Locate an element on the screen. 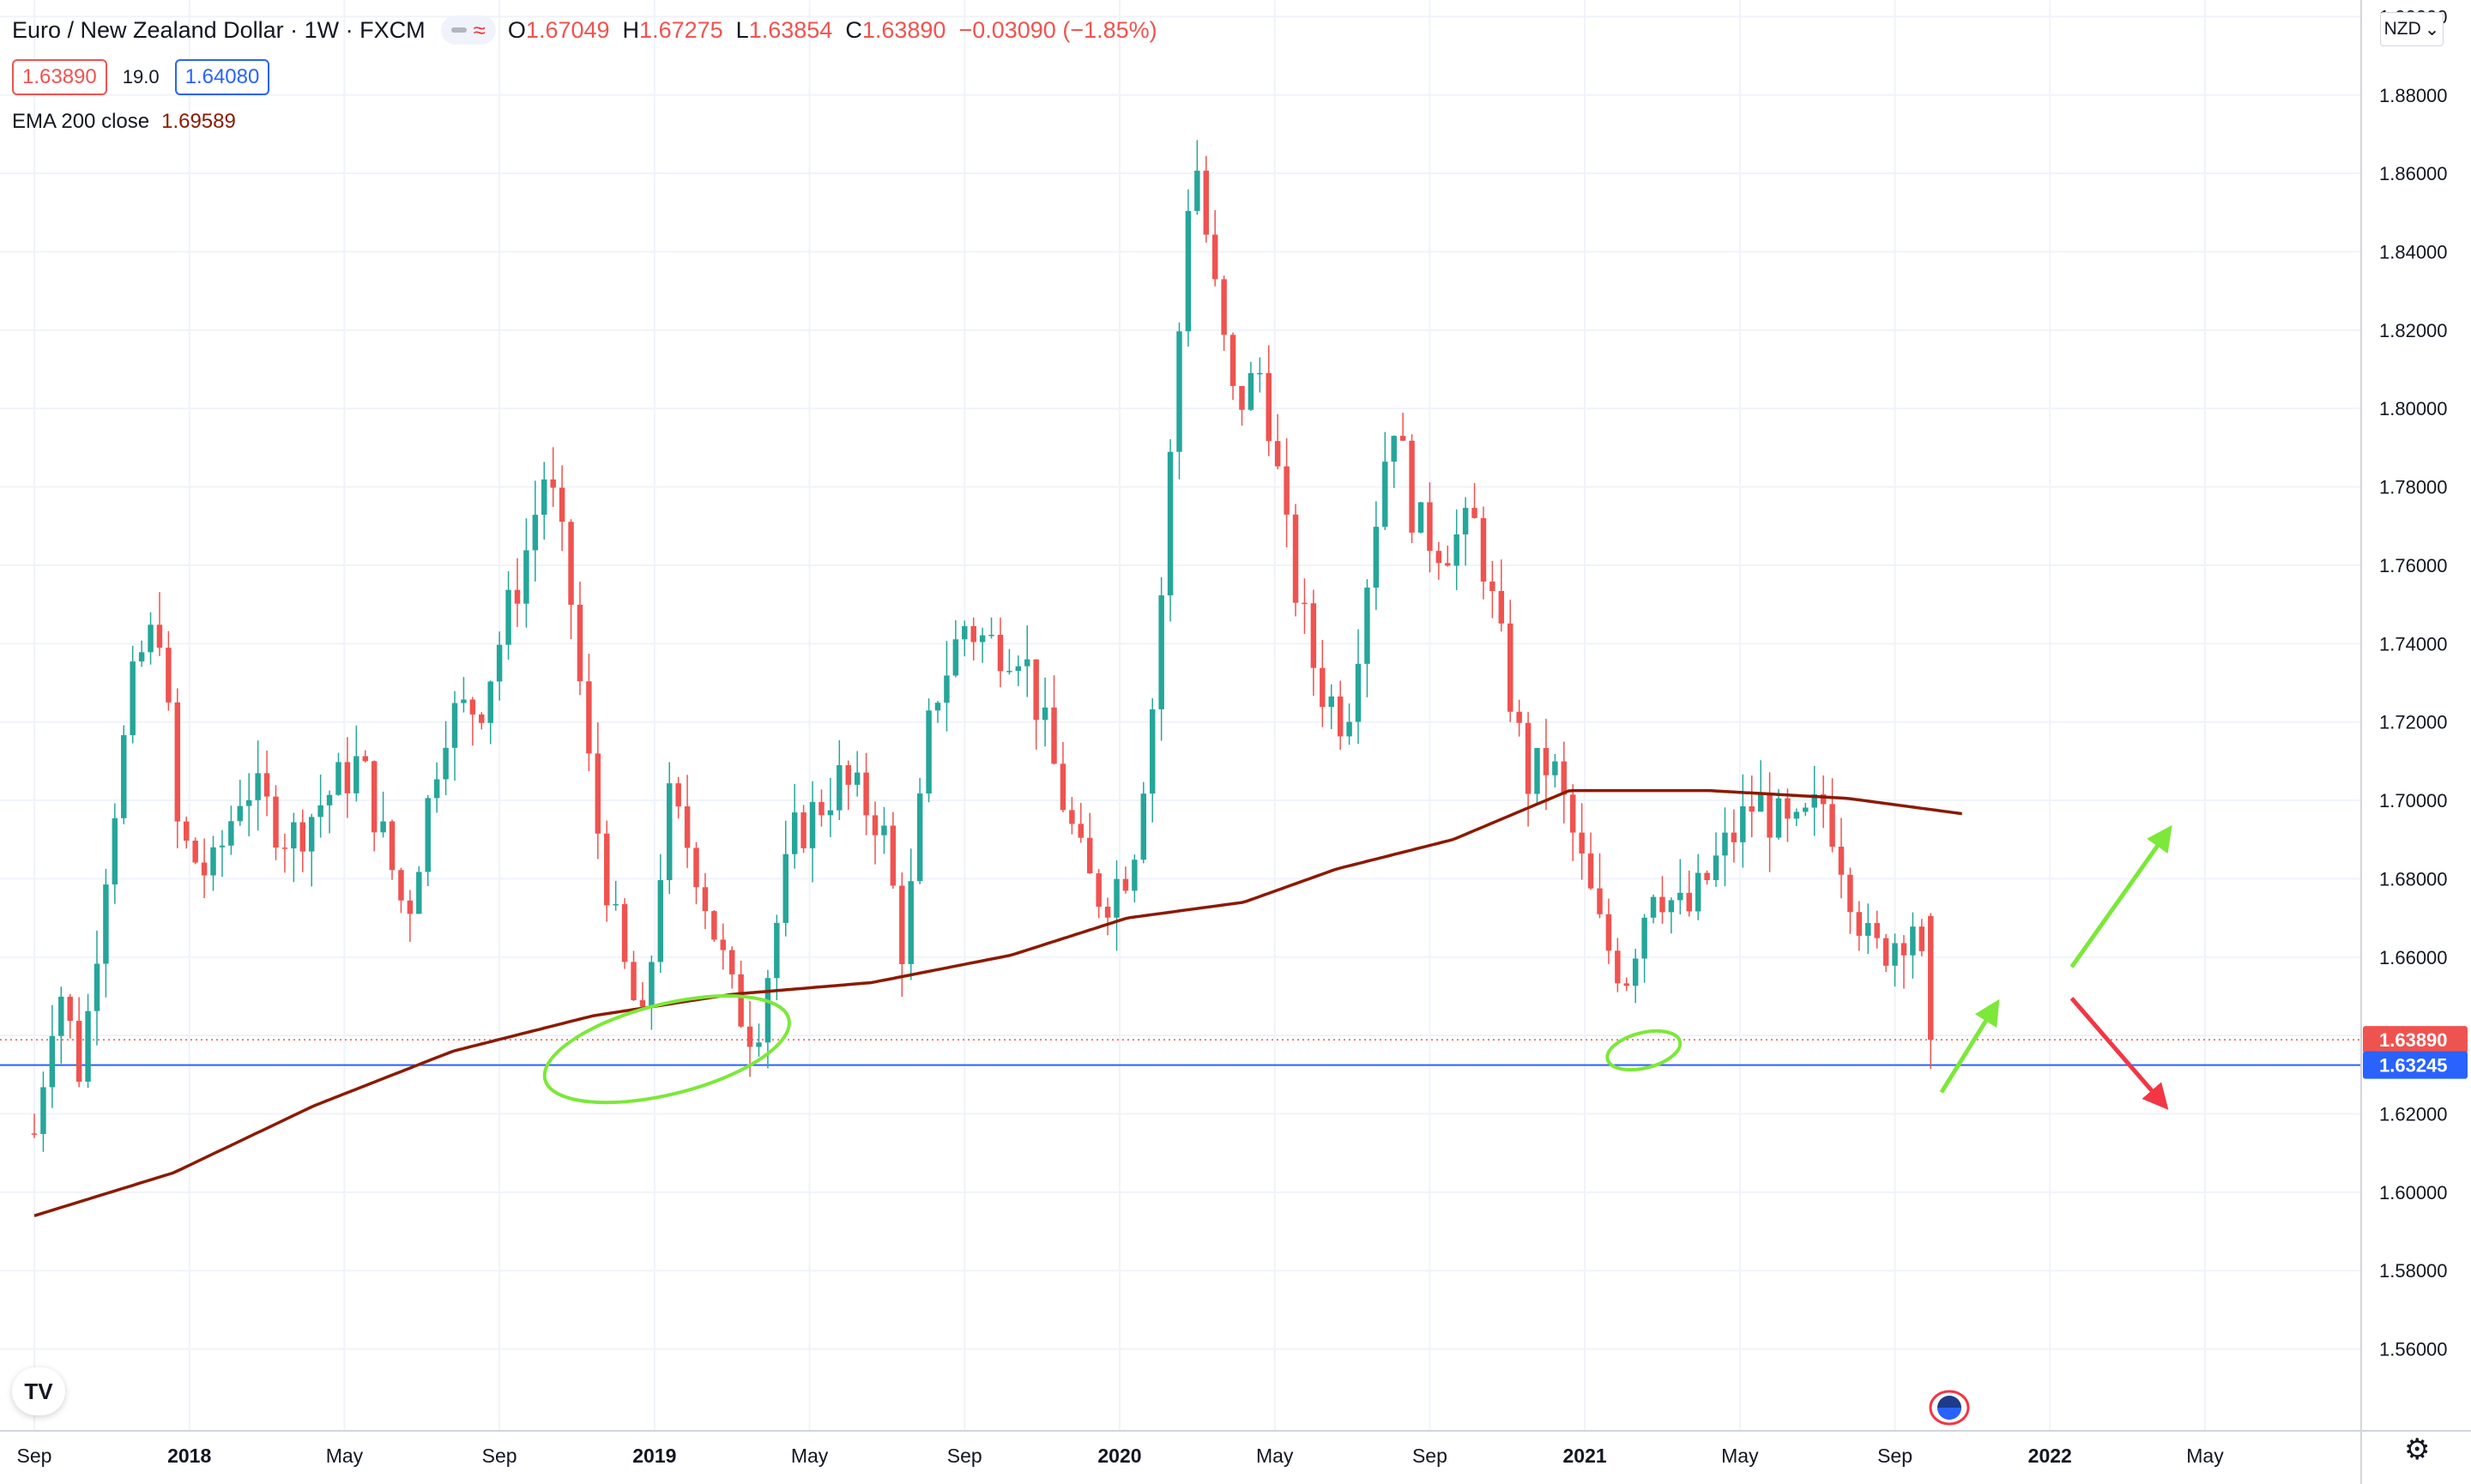  annotations-layer is located at coordinates (1353, 974).